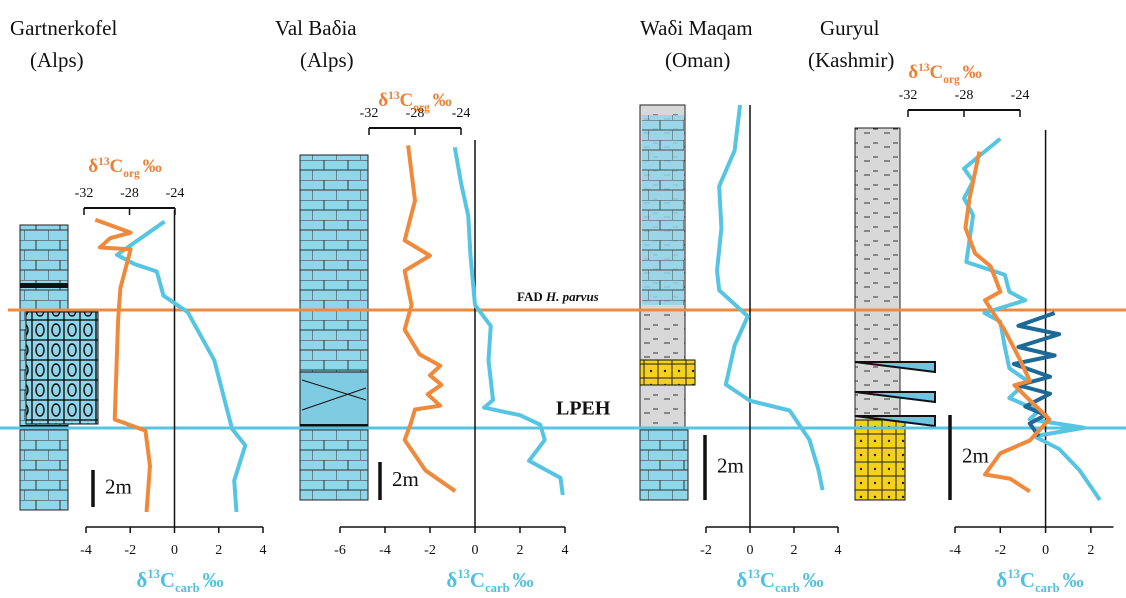  Describe the element at coordinates (850, 28) in the screenshot. I see `site-title: Guryul` at that location.